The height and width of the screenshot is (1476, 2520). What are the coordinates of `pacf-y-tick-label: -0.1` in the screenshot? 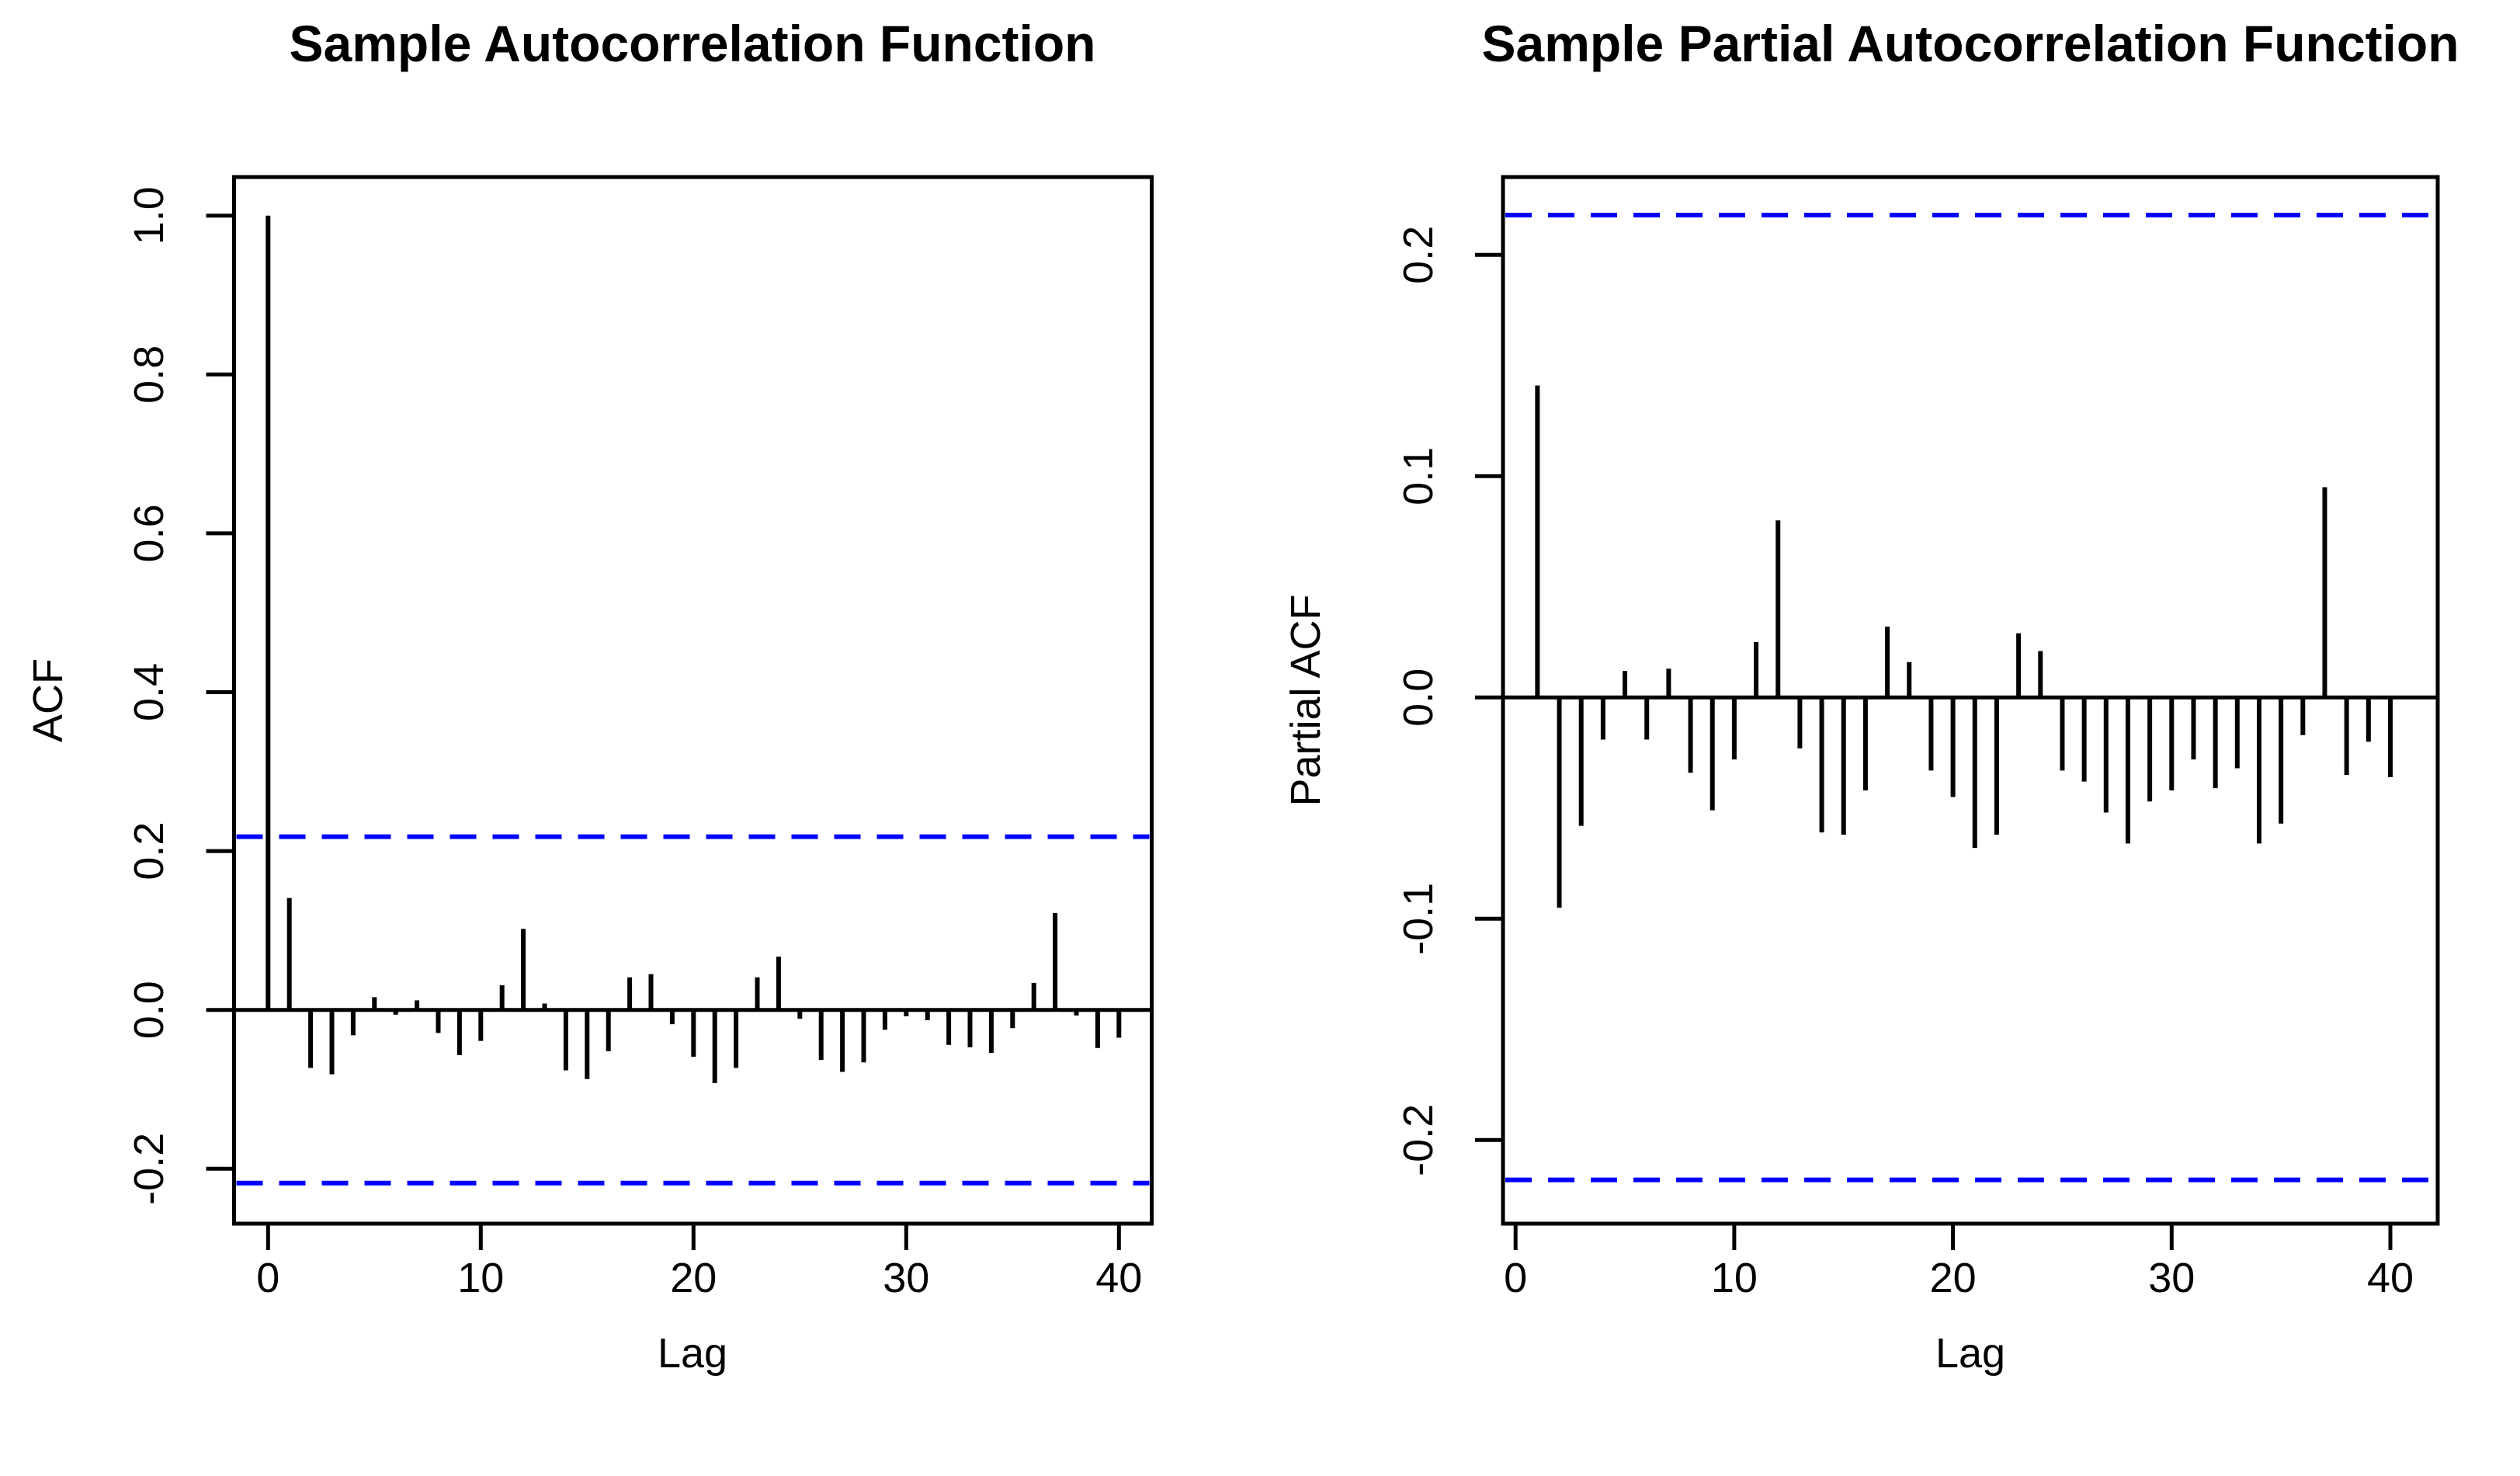 It's located at (1418, 919).